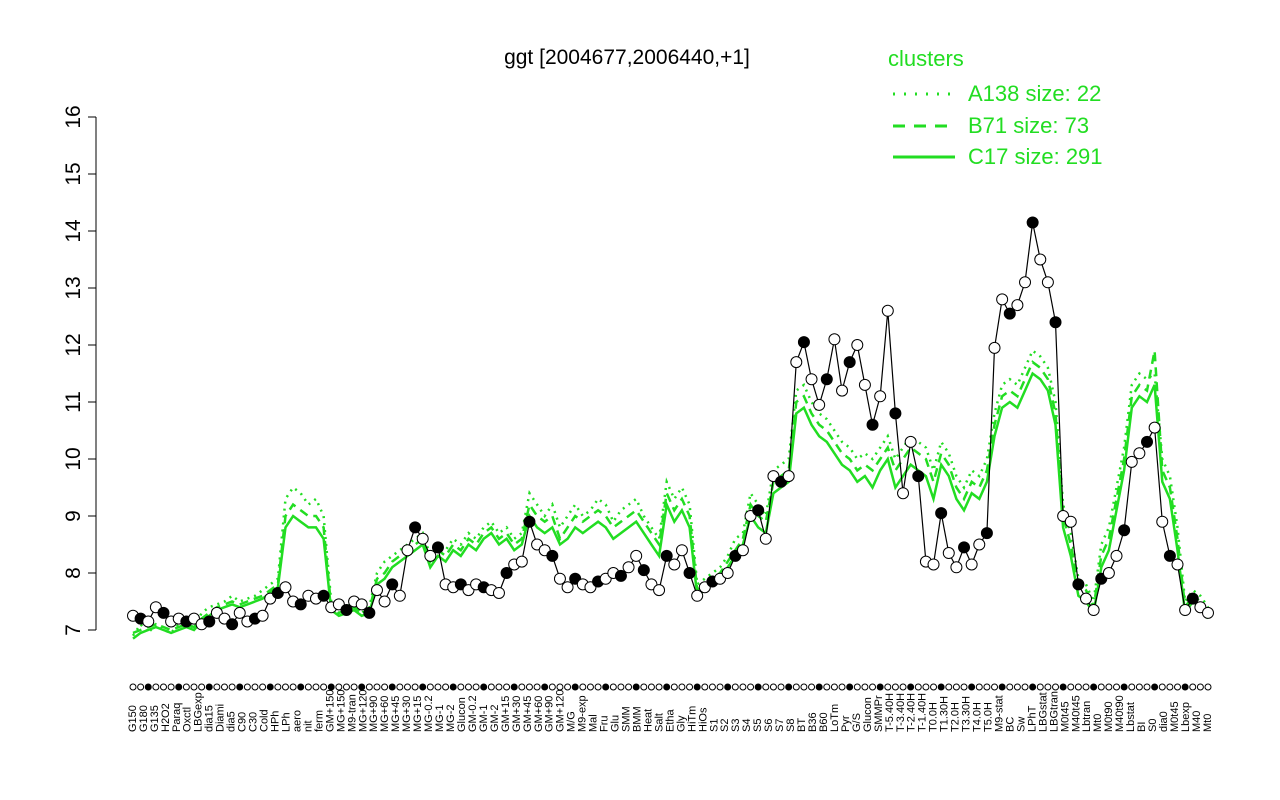 Image resolution: width=1280 pixels, height=800 pixels. What do you see at coordinates (1043, 712) in the screenshot?
I see `x-tick-label: LBGstat` at bounding box center [1043, 712].